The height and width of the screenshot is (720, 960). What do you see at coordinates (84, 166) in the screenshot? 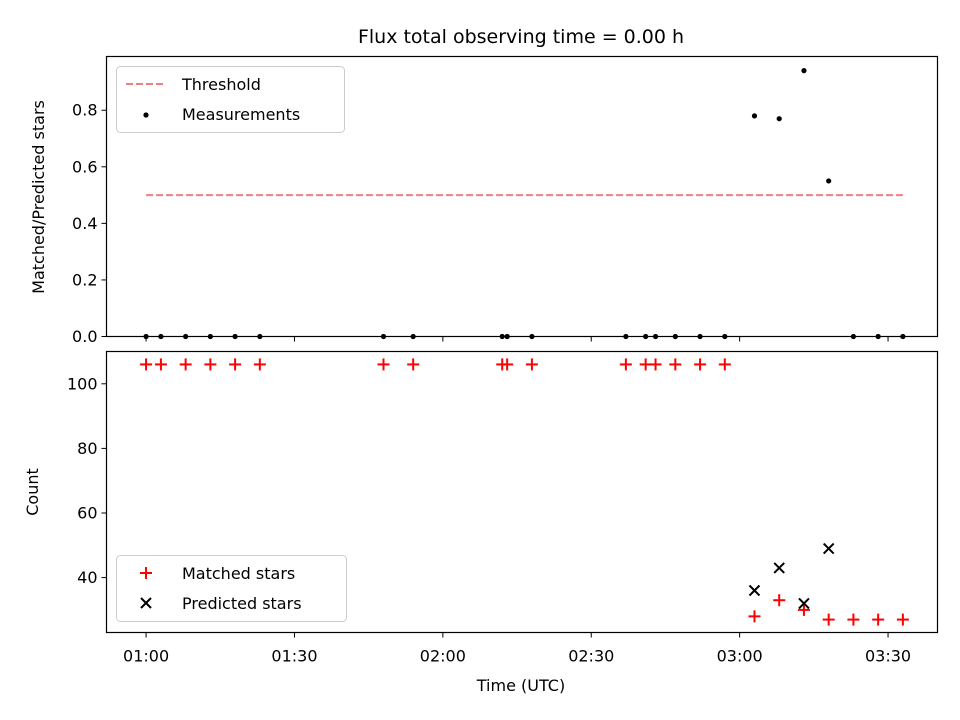
I see `top-ytick-label: 0.6` at bounding box center [84, 166].